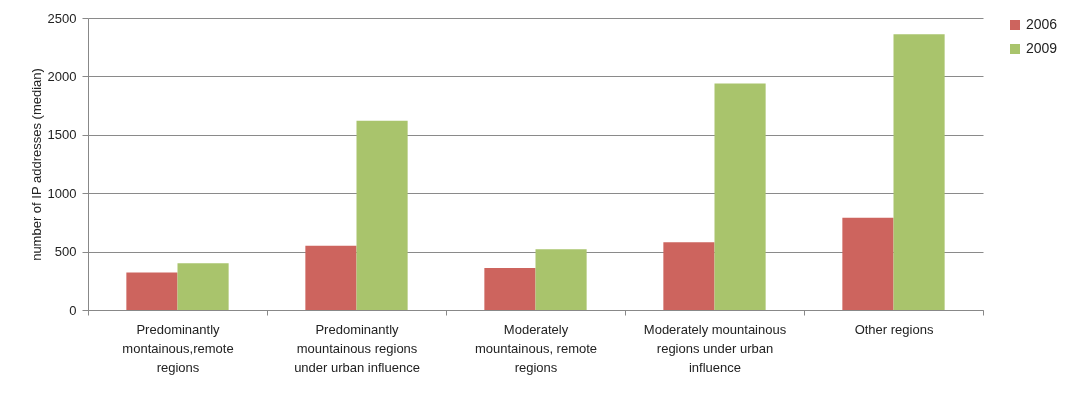  What do you see at coordinates (178, 348) in the screenshot?
I see `x-tick-label: Predominantly montainous,remote regions` at bounding box center [178, 348].